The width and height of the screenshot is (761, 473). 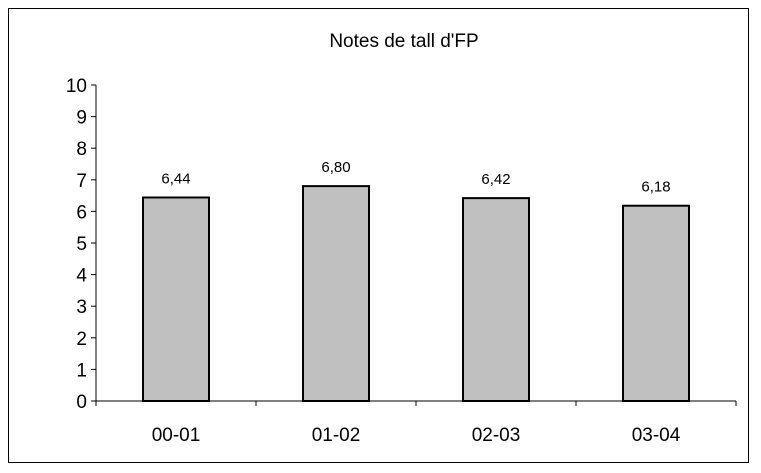 What do you see at coordinates (81, 276) in the screenshot?
I see `y-tick-label: 4` at bounding box center [81, 276].